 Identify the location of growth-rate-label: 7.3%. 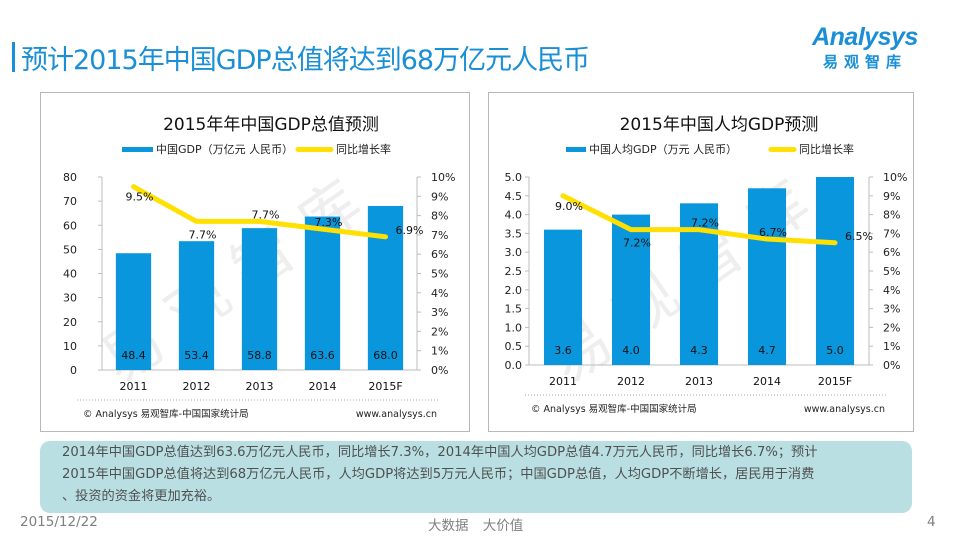
(329, 222).